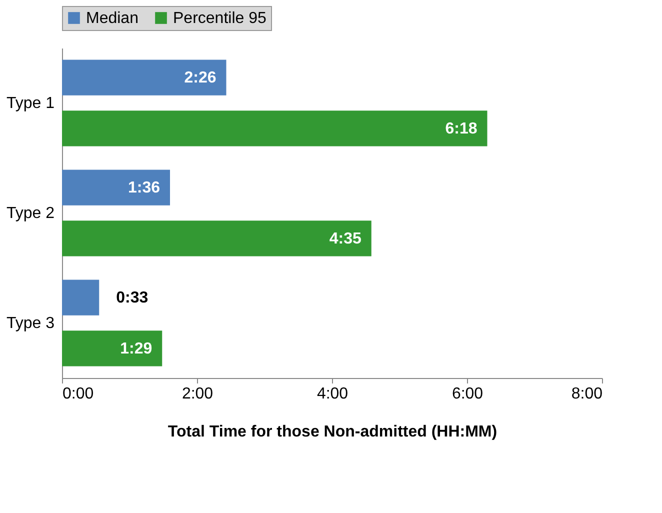 The image size is (662, 513). Describe the element at coordinates (461, 129) in the screenshot. I see `data-label: 6:18` at that location.